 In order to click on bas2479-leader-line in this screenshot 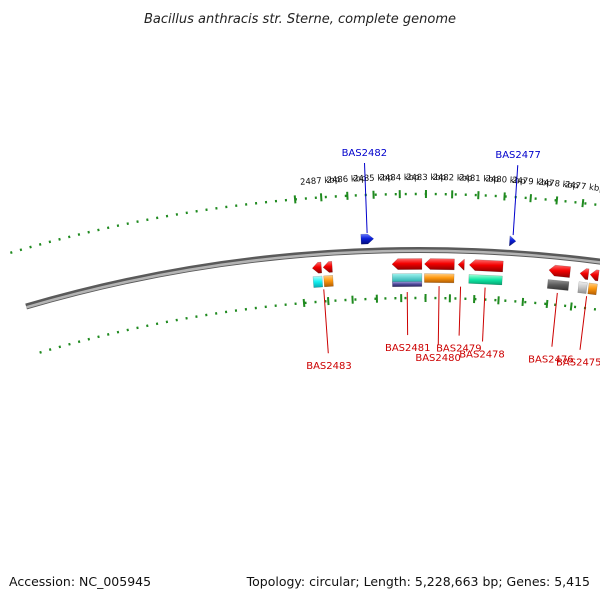, I will do `click(460, 311)`.